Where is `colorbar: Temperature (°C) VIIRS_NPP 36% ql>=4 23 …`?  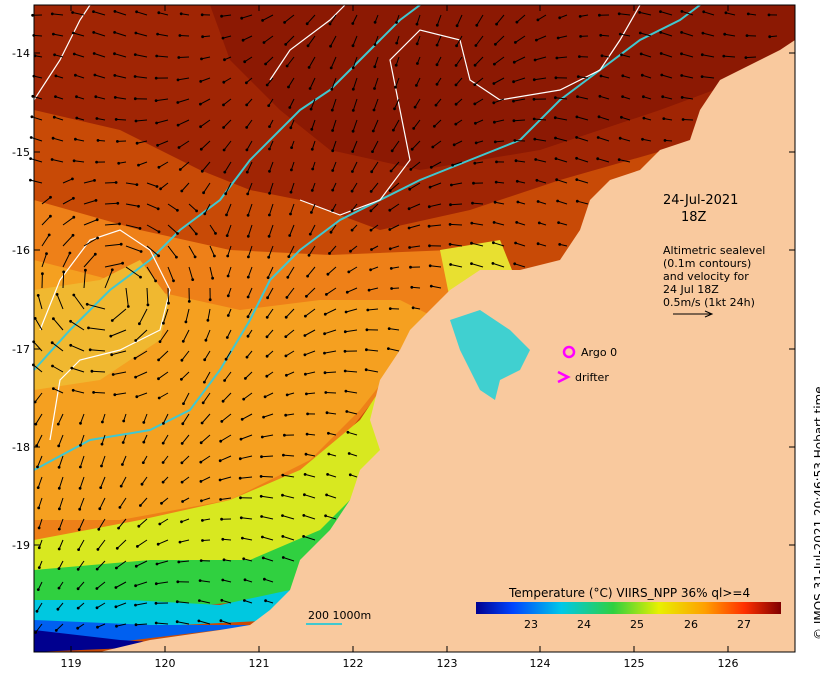
colorbar: Temperature (°C) VIIRS_NPP 36% ql>=4 23 … is located at coordinates (628, 608).